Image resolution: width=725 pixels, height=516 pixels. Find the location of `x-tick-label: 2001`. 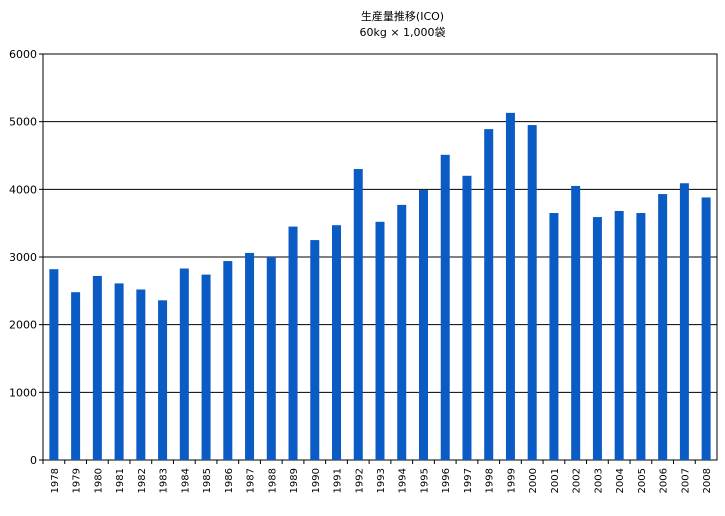

x-tick-label: 2001 is located at coordinates (555, 480).